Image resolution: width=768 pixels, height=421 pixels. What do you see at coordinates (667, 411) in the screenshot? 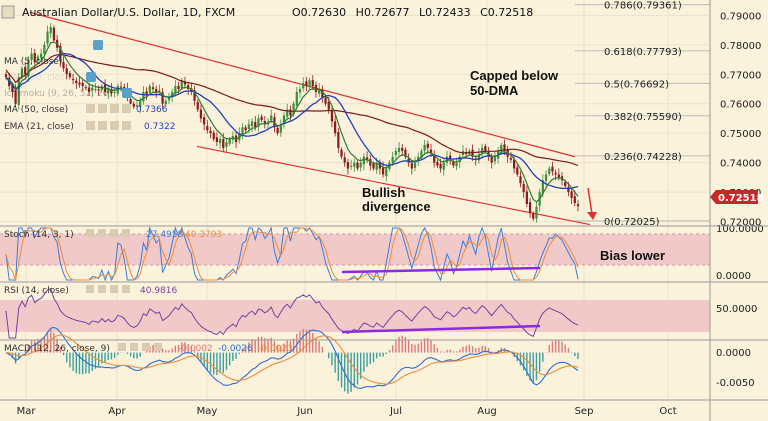
I see `time-tick-label: Oct` at bounding box center [667, 411].